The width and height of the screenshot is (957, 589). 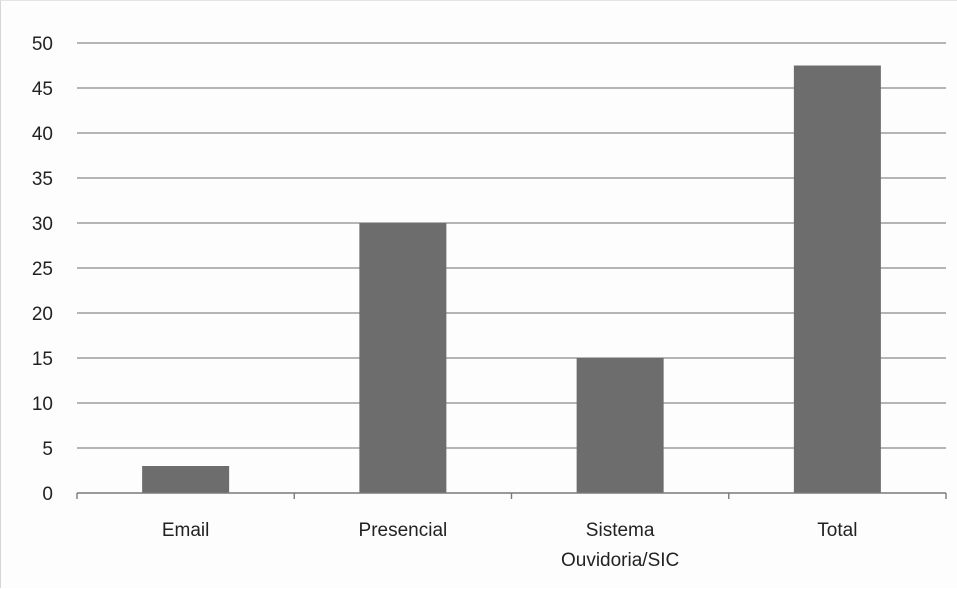 I want to click on y-tick-label-20: 20, so click(x=42, y=314).